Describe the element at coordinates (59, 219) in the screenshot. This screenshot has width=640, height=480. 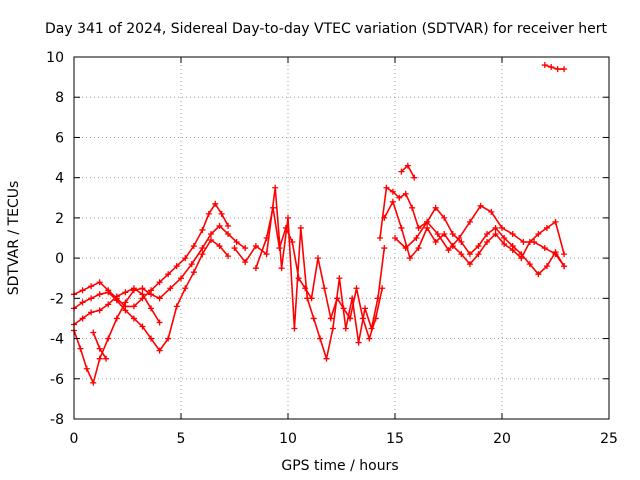
I see `y-tick-label: 2` at that location.